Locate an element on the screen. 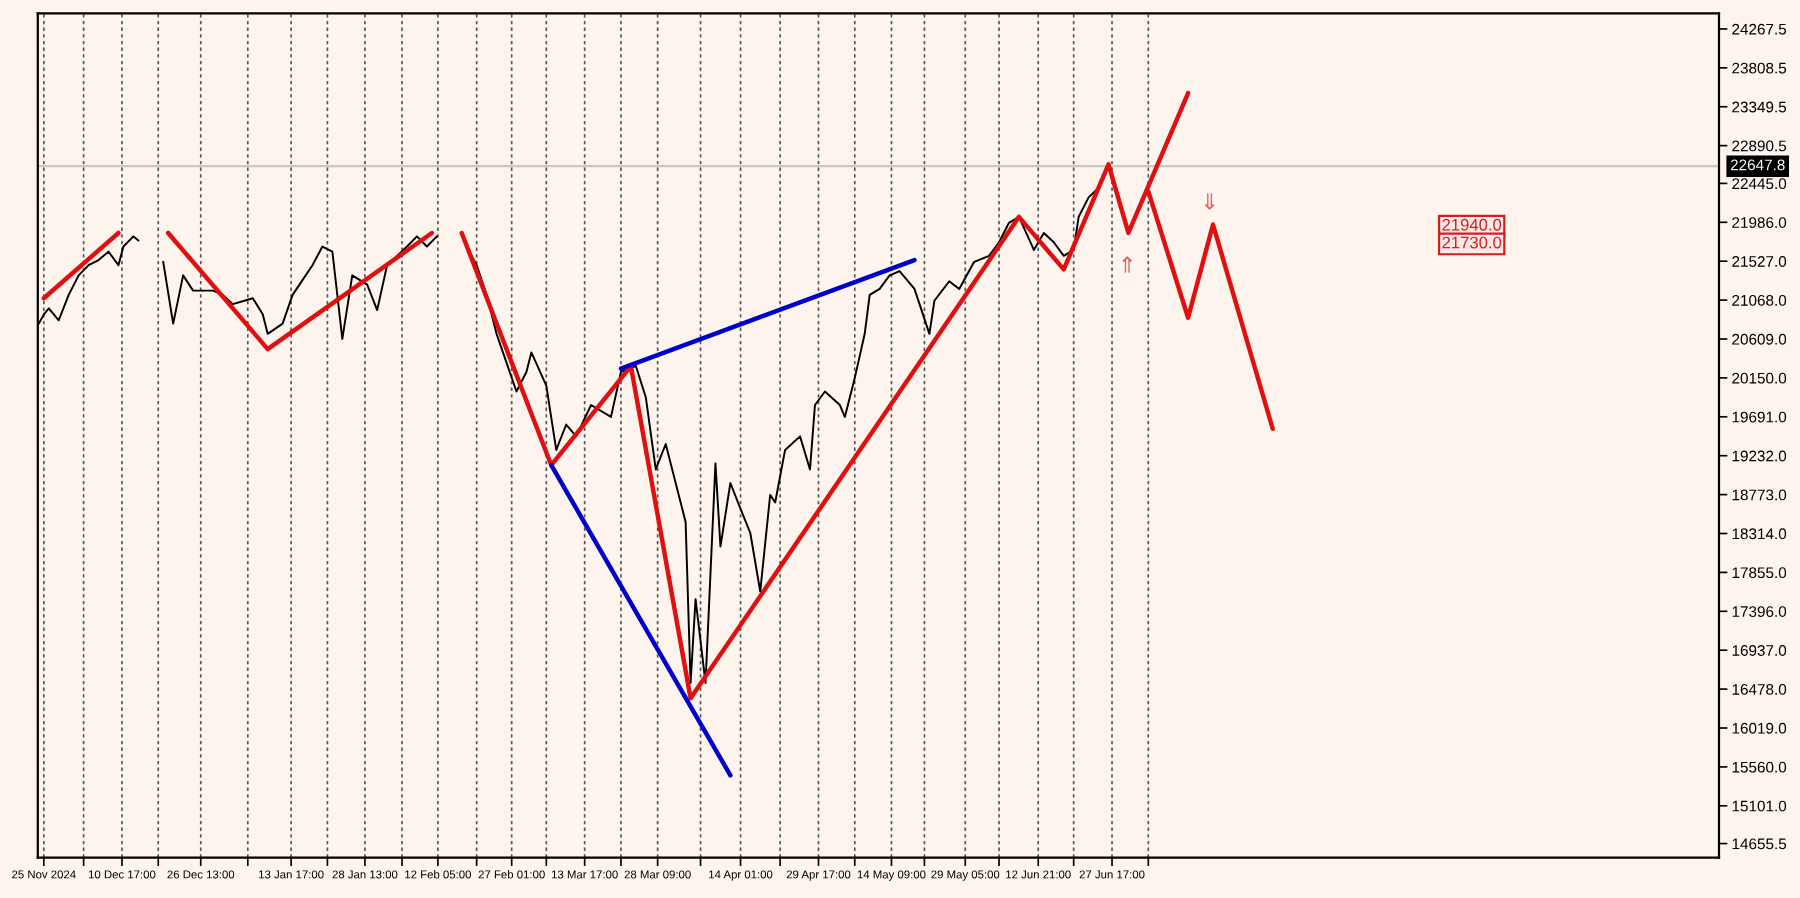 This screenshot has height=898, width=1800. annotation: ⇑ is located at coordinates (1127, 264).